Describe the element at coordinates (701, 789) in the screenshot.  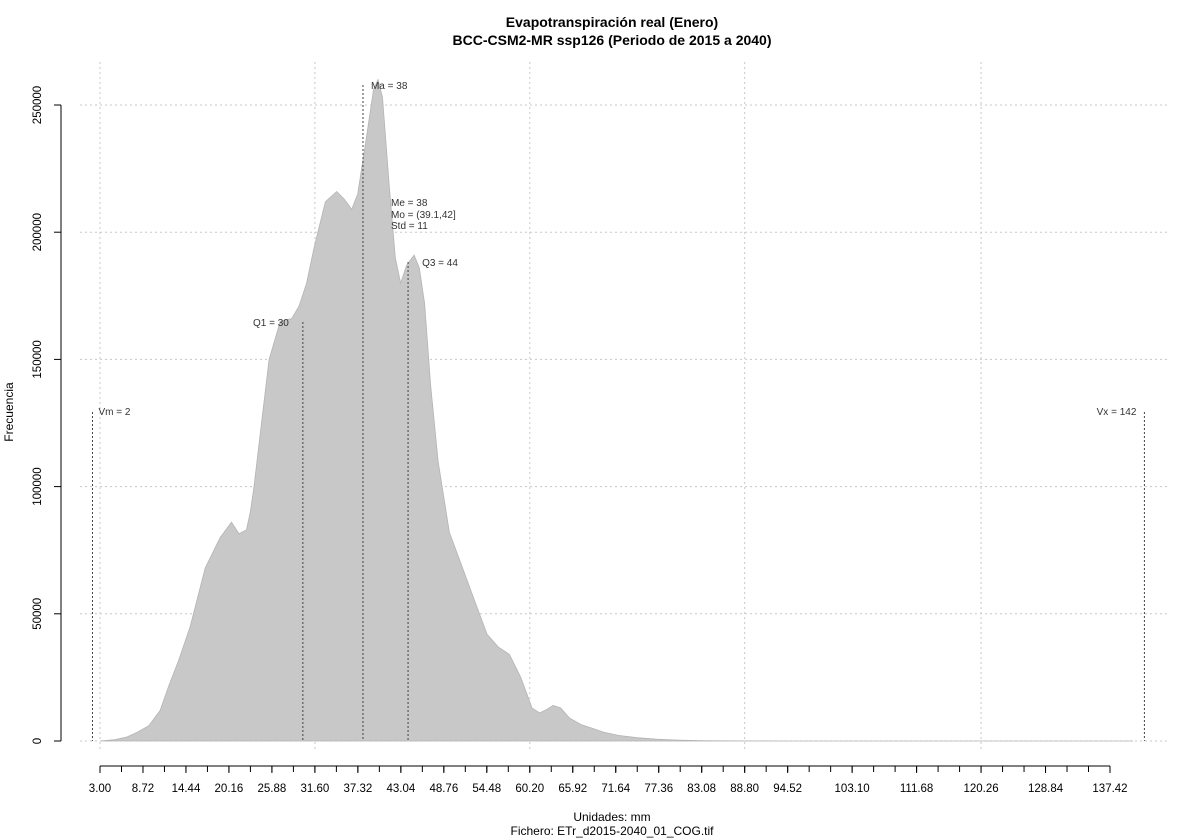
I see `x-tick-label: 83.08` at that location.